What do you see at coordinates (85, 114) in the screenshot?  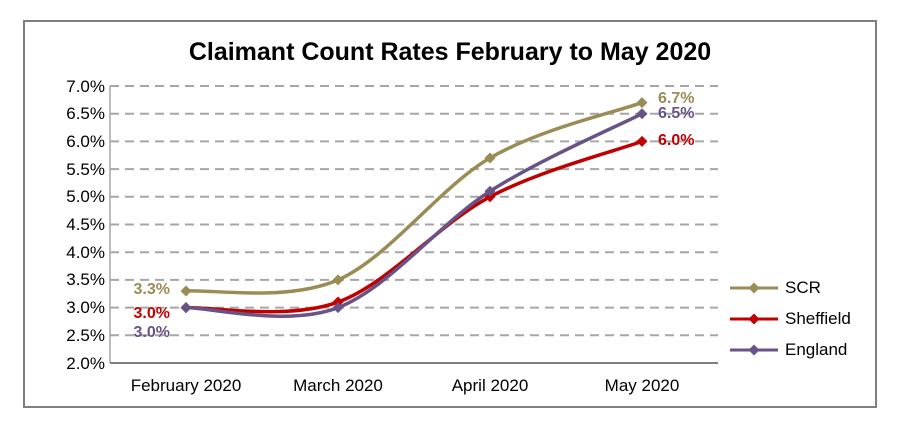 I see `y-tick-label: 6.5%` at bounding box center [85, 114].